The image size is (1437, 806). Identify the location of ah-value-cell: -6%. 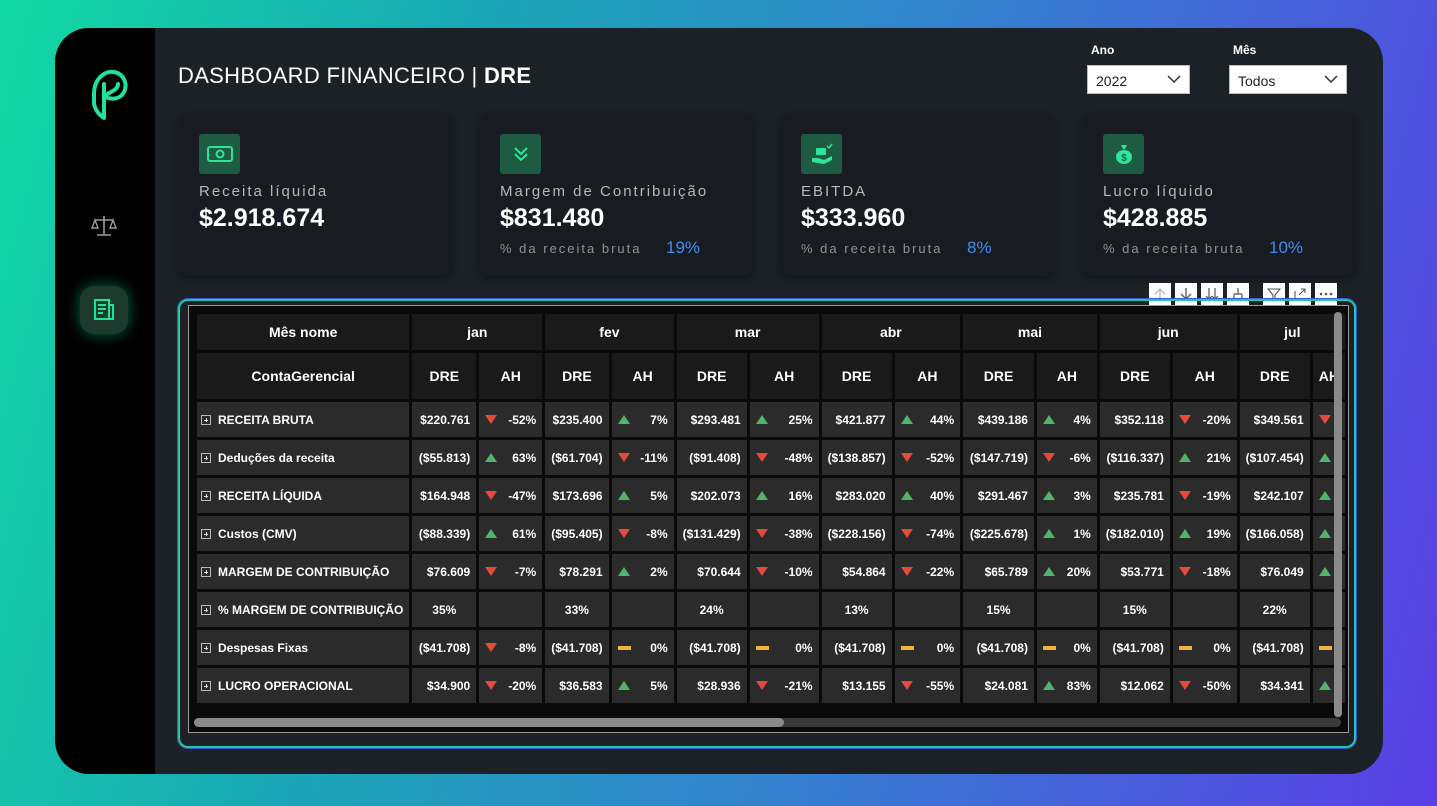
(1066, 457).